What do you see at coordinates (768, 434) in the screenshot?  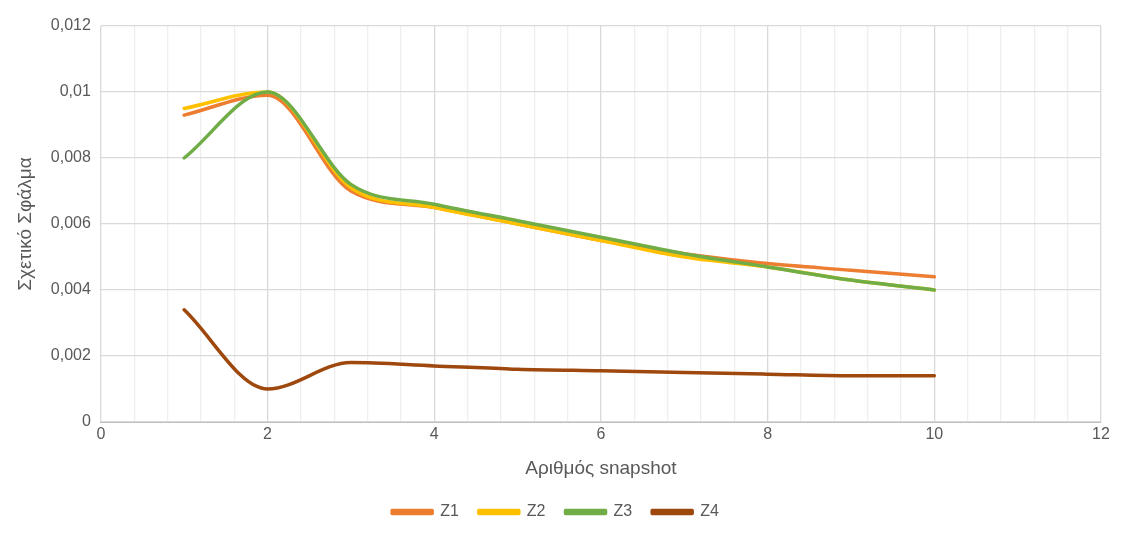 I see `x-tick-label: 8` at bounding box center [768, 434].